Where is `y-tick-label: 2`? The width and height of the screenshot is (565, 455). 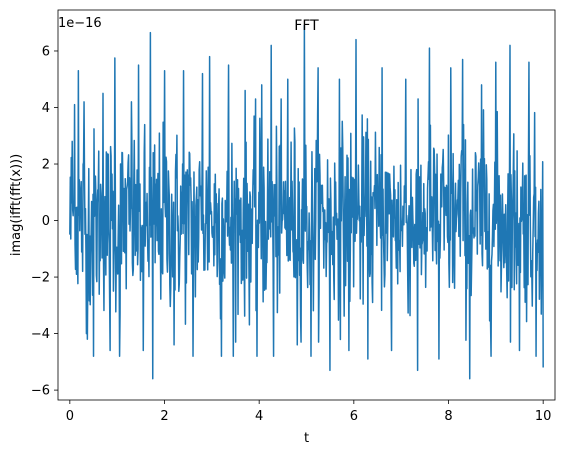
y-tick-label: 2 is located at coordinates (46, 165).